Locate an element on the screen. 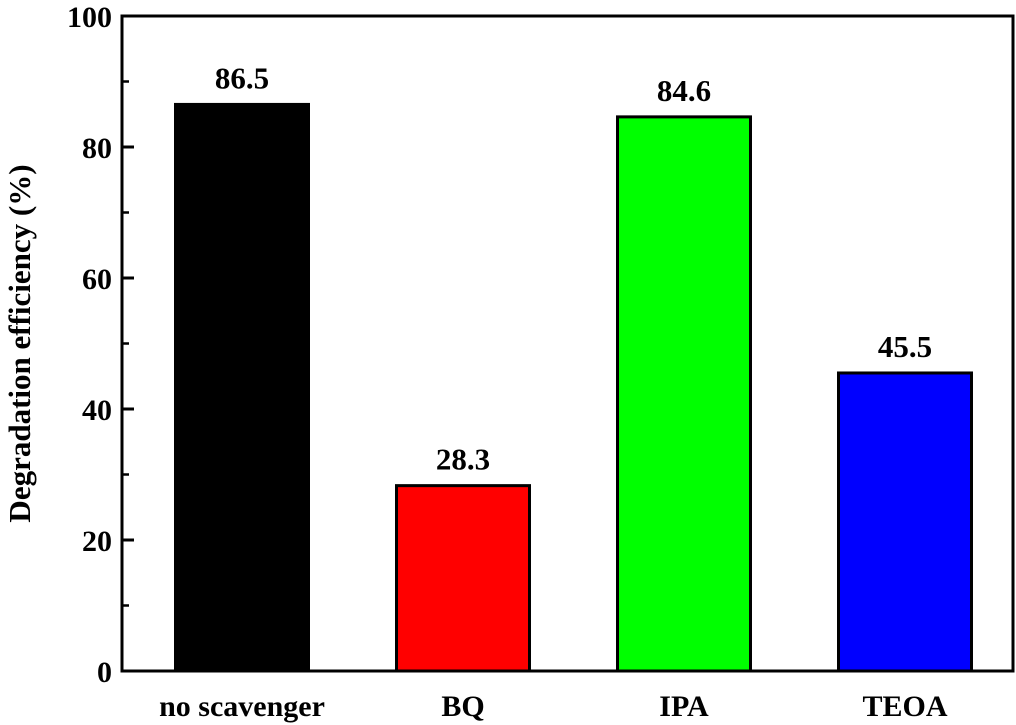  bar-ipa is located at coordinates (684, 394).